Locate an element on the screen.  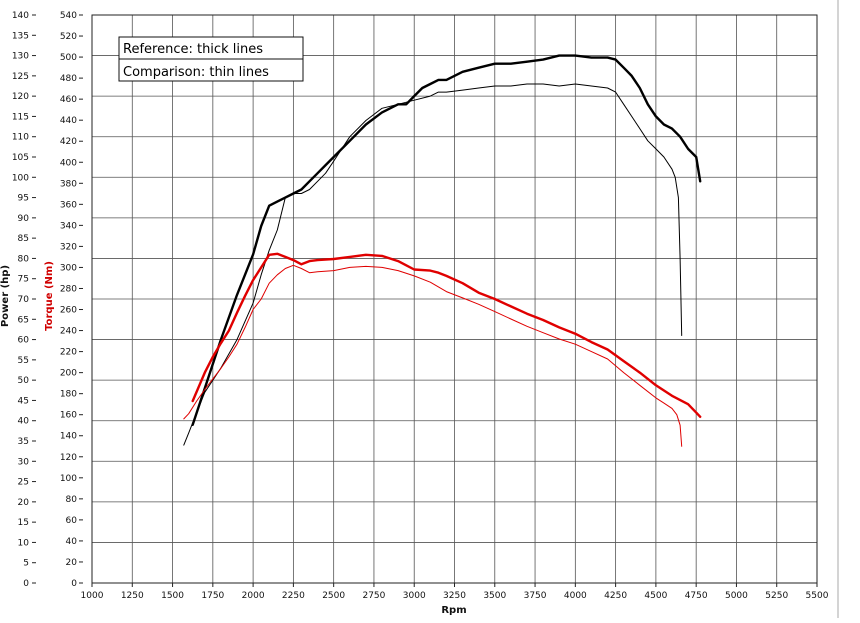
power-tick-label: 65 is located at coordinates (23, 320).